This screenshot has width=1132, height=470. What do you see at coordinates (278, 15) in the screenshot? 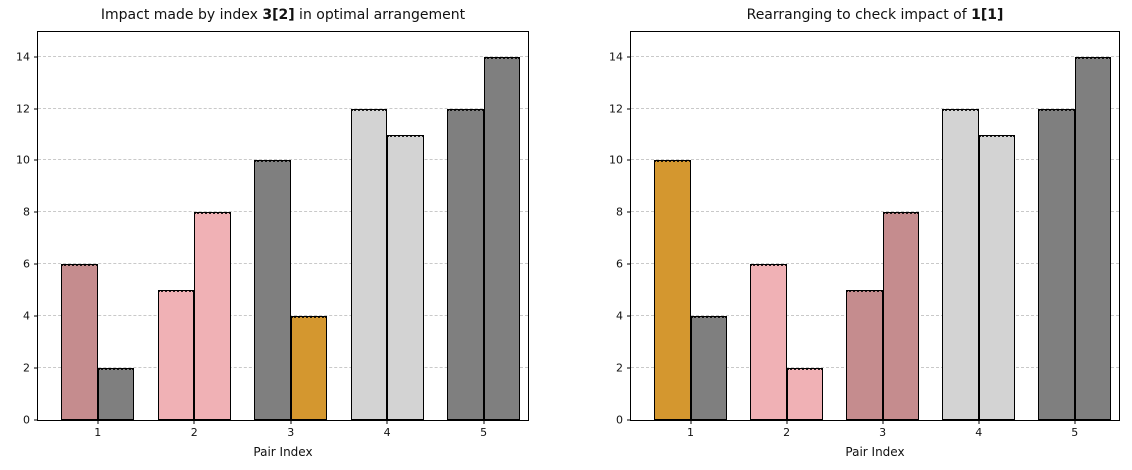
I see `chart-title-highlight: 3[2]` at bounding box center [278, 15].